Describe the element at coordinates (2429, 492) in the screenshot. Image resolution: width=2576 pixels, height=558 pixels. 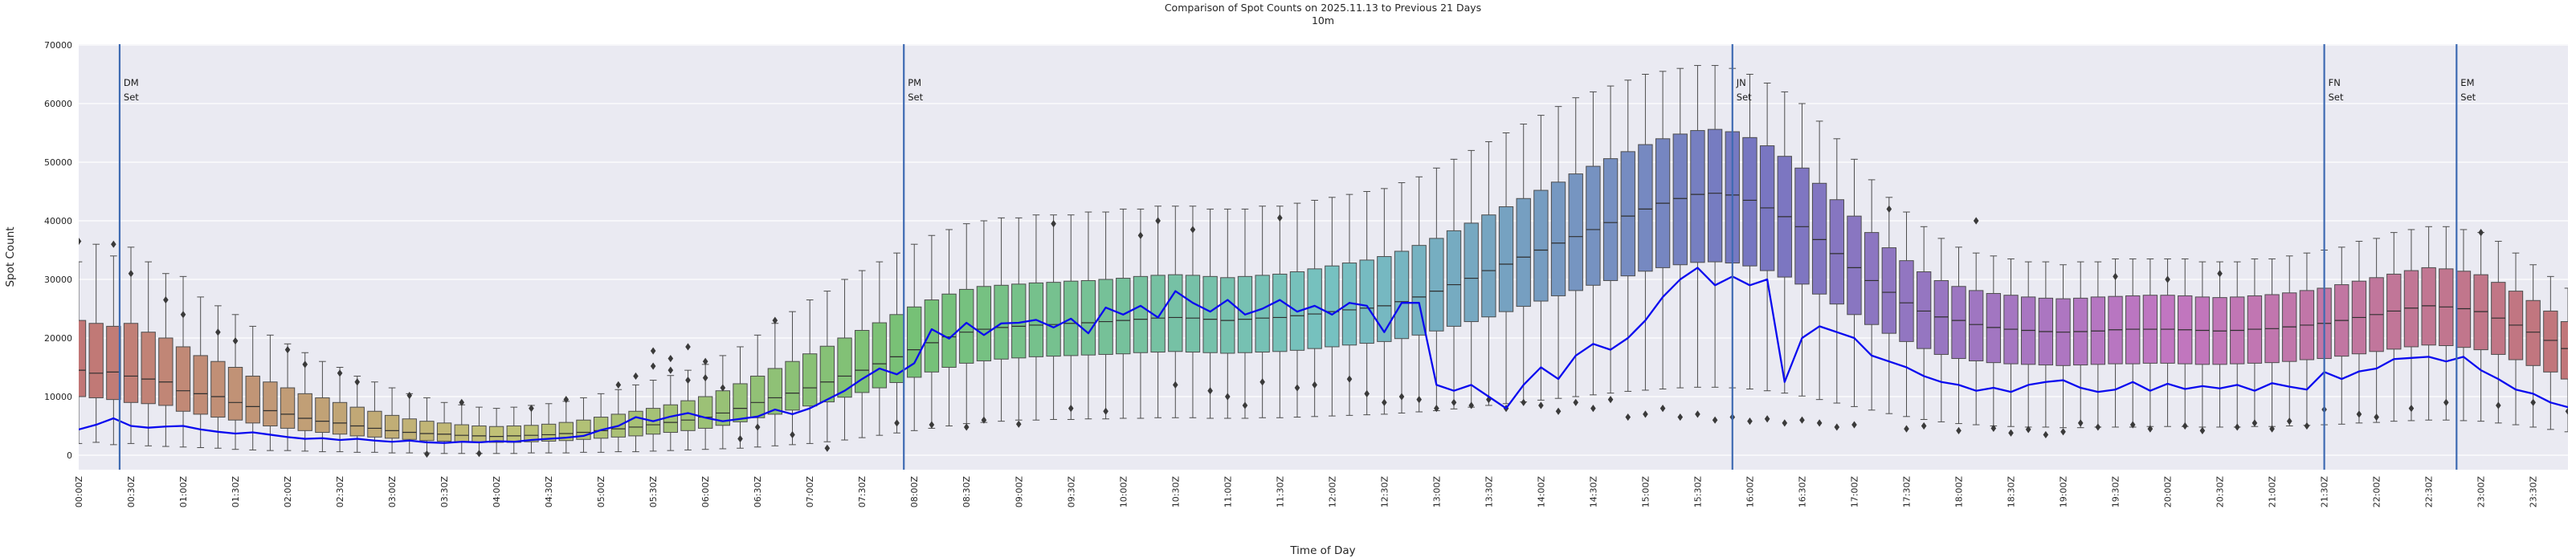
I see `x-tick-label: 22:30Z` at that location.